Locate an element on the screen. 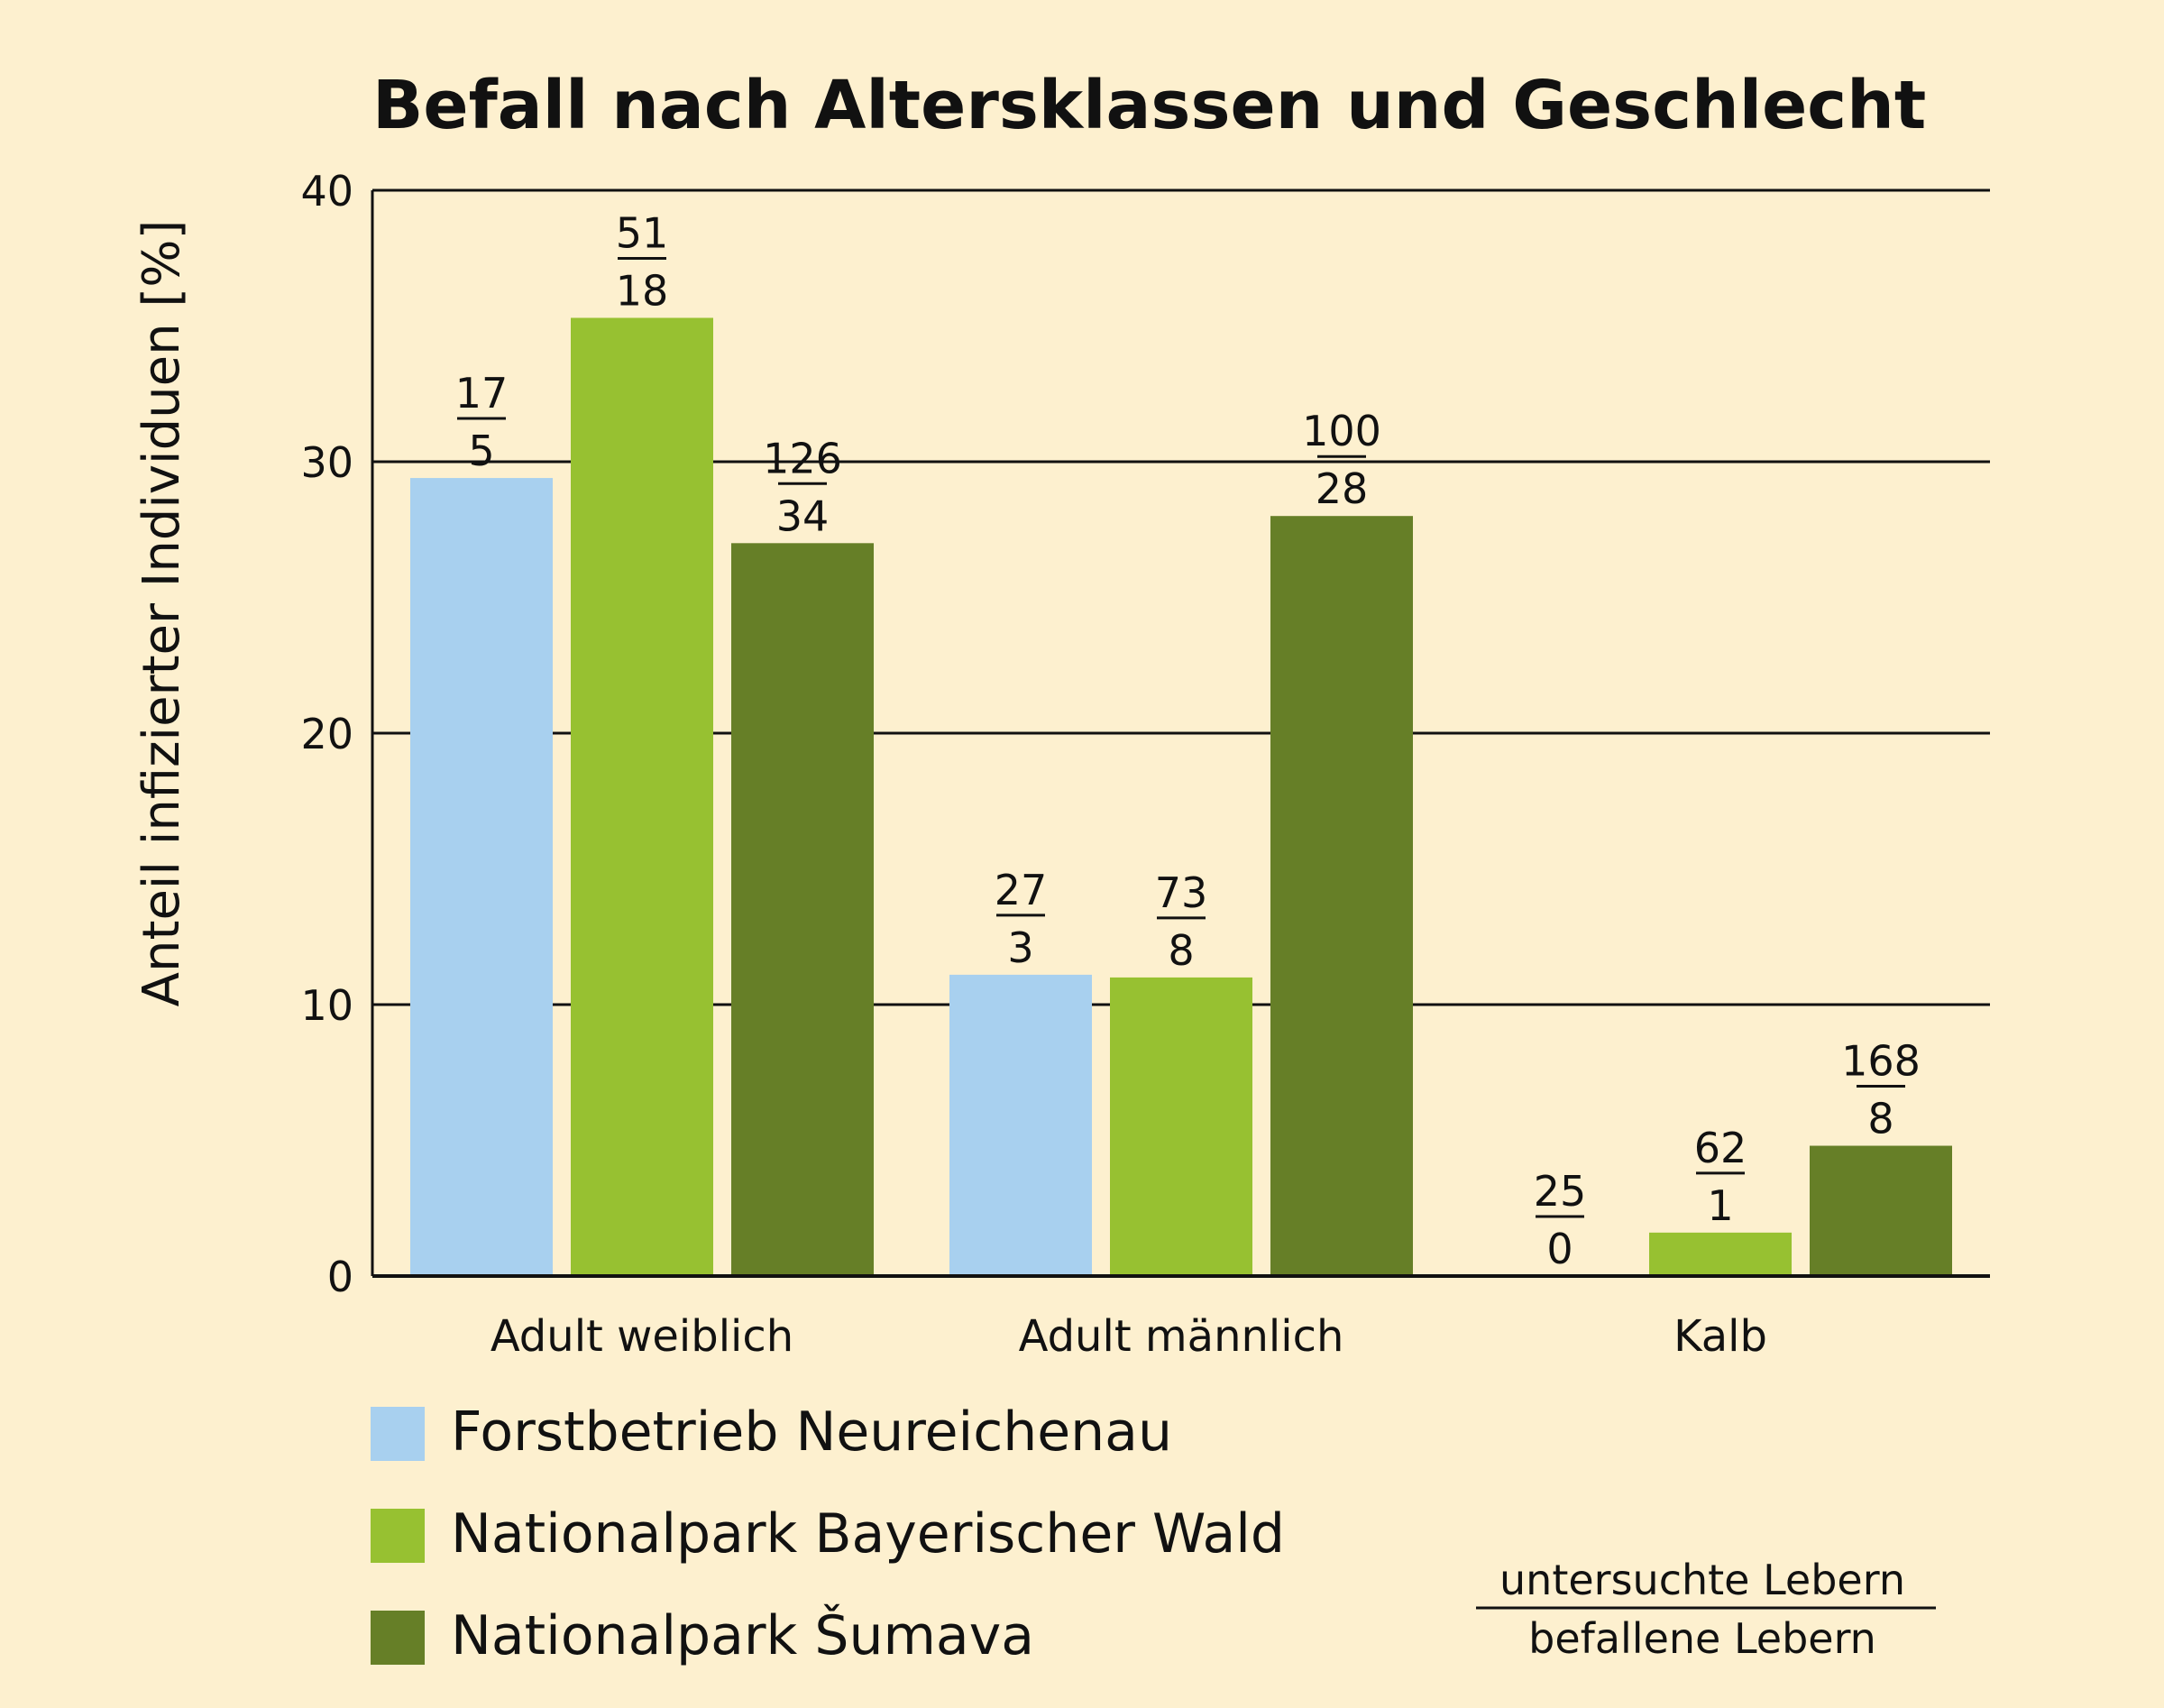  y-tick-label: 30 is located at coordinates (326, 462).